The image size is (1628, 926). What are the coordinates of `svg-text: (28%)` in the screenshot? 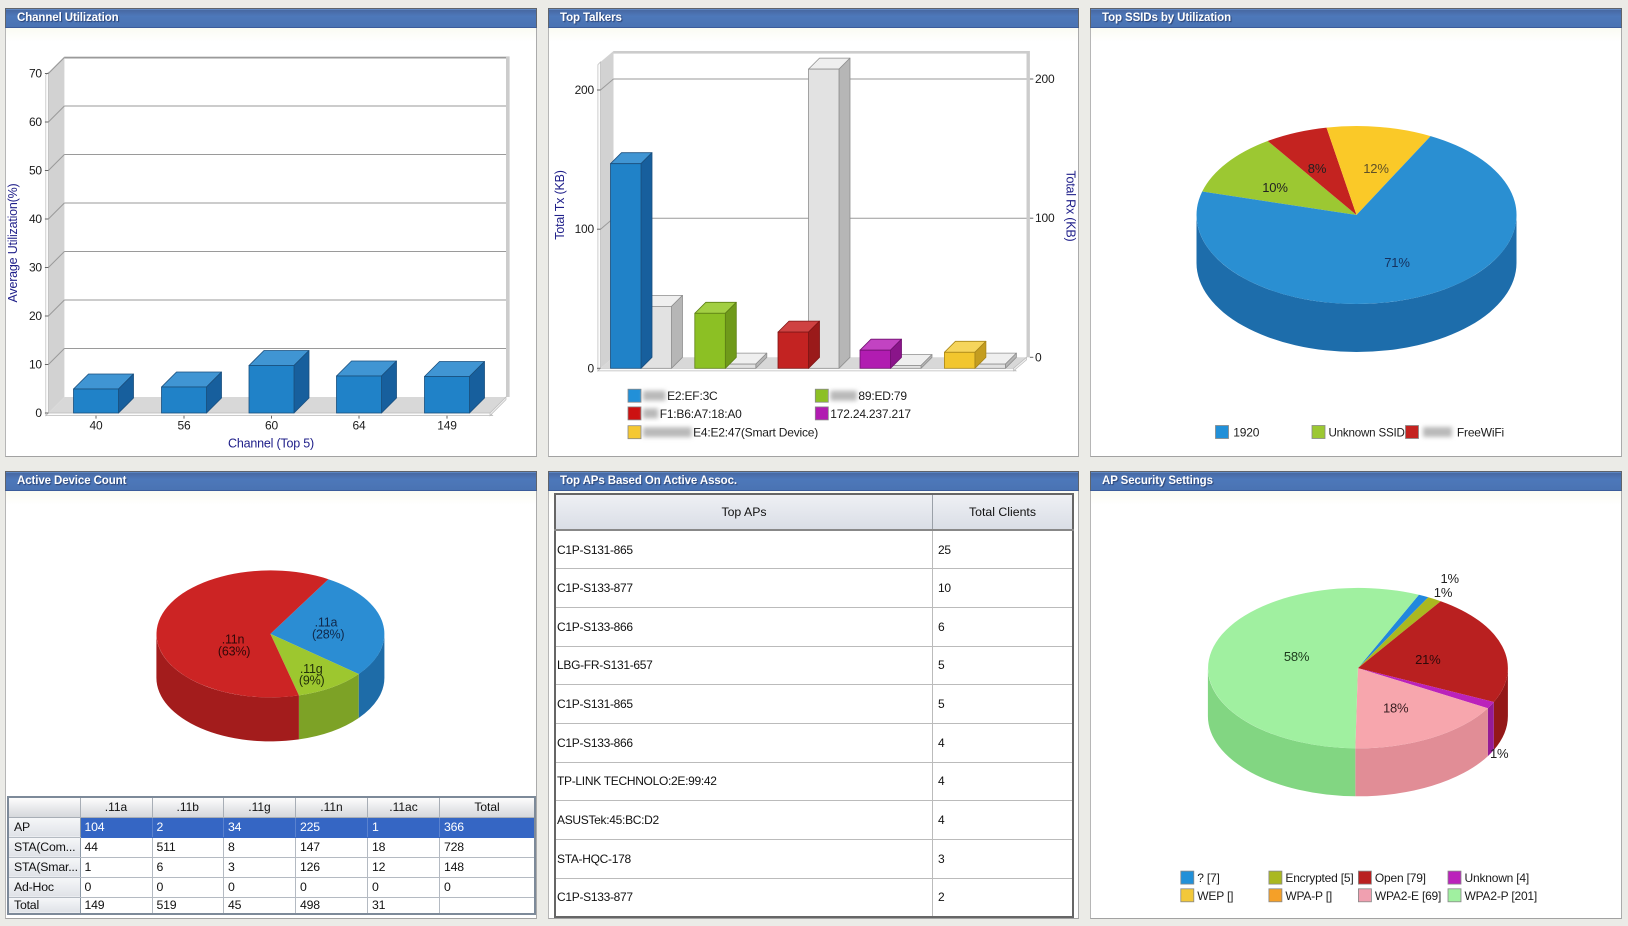 It's located at (328, 634).